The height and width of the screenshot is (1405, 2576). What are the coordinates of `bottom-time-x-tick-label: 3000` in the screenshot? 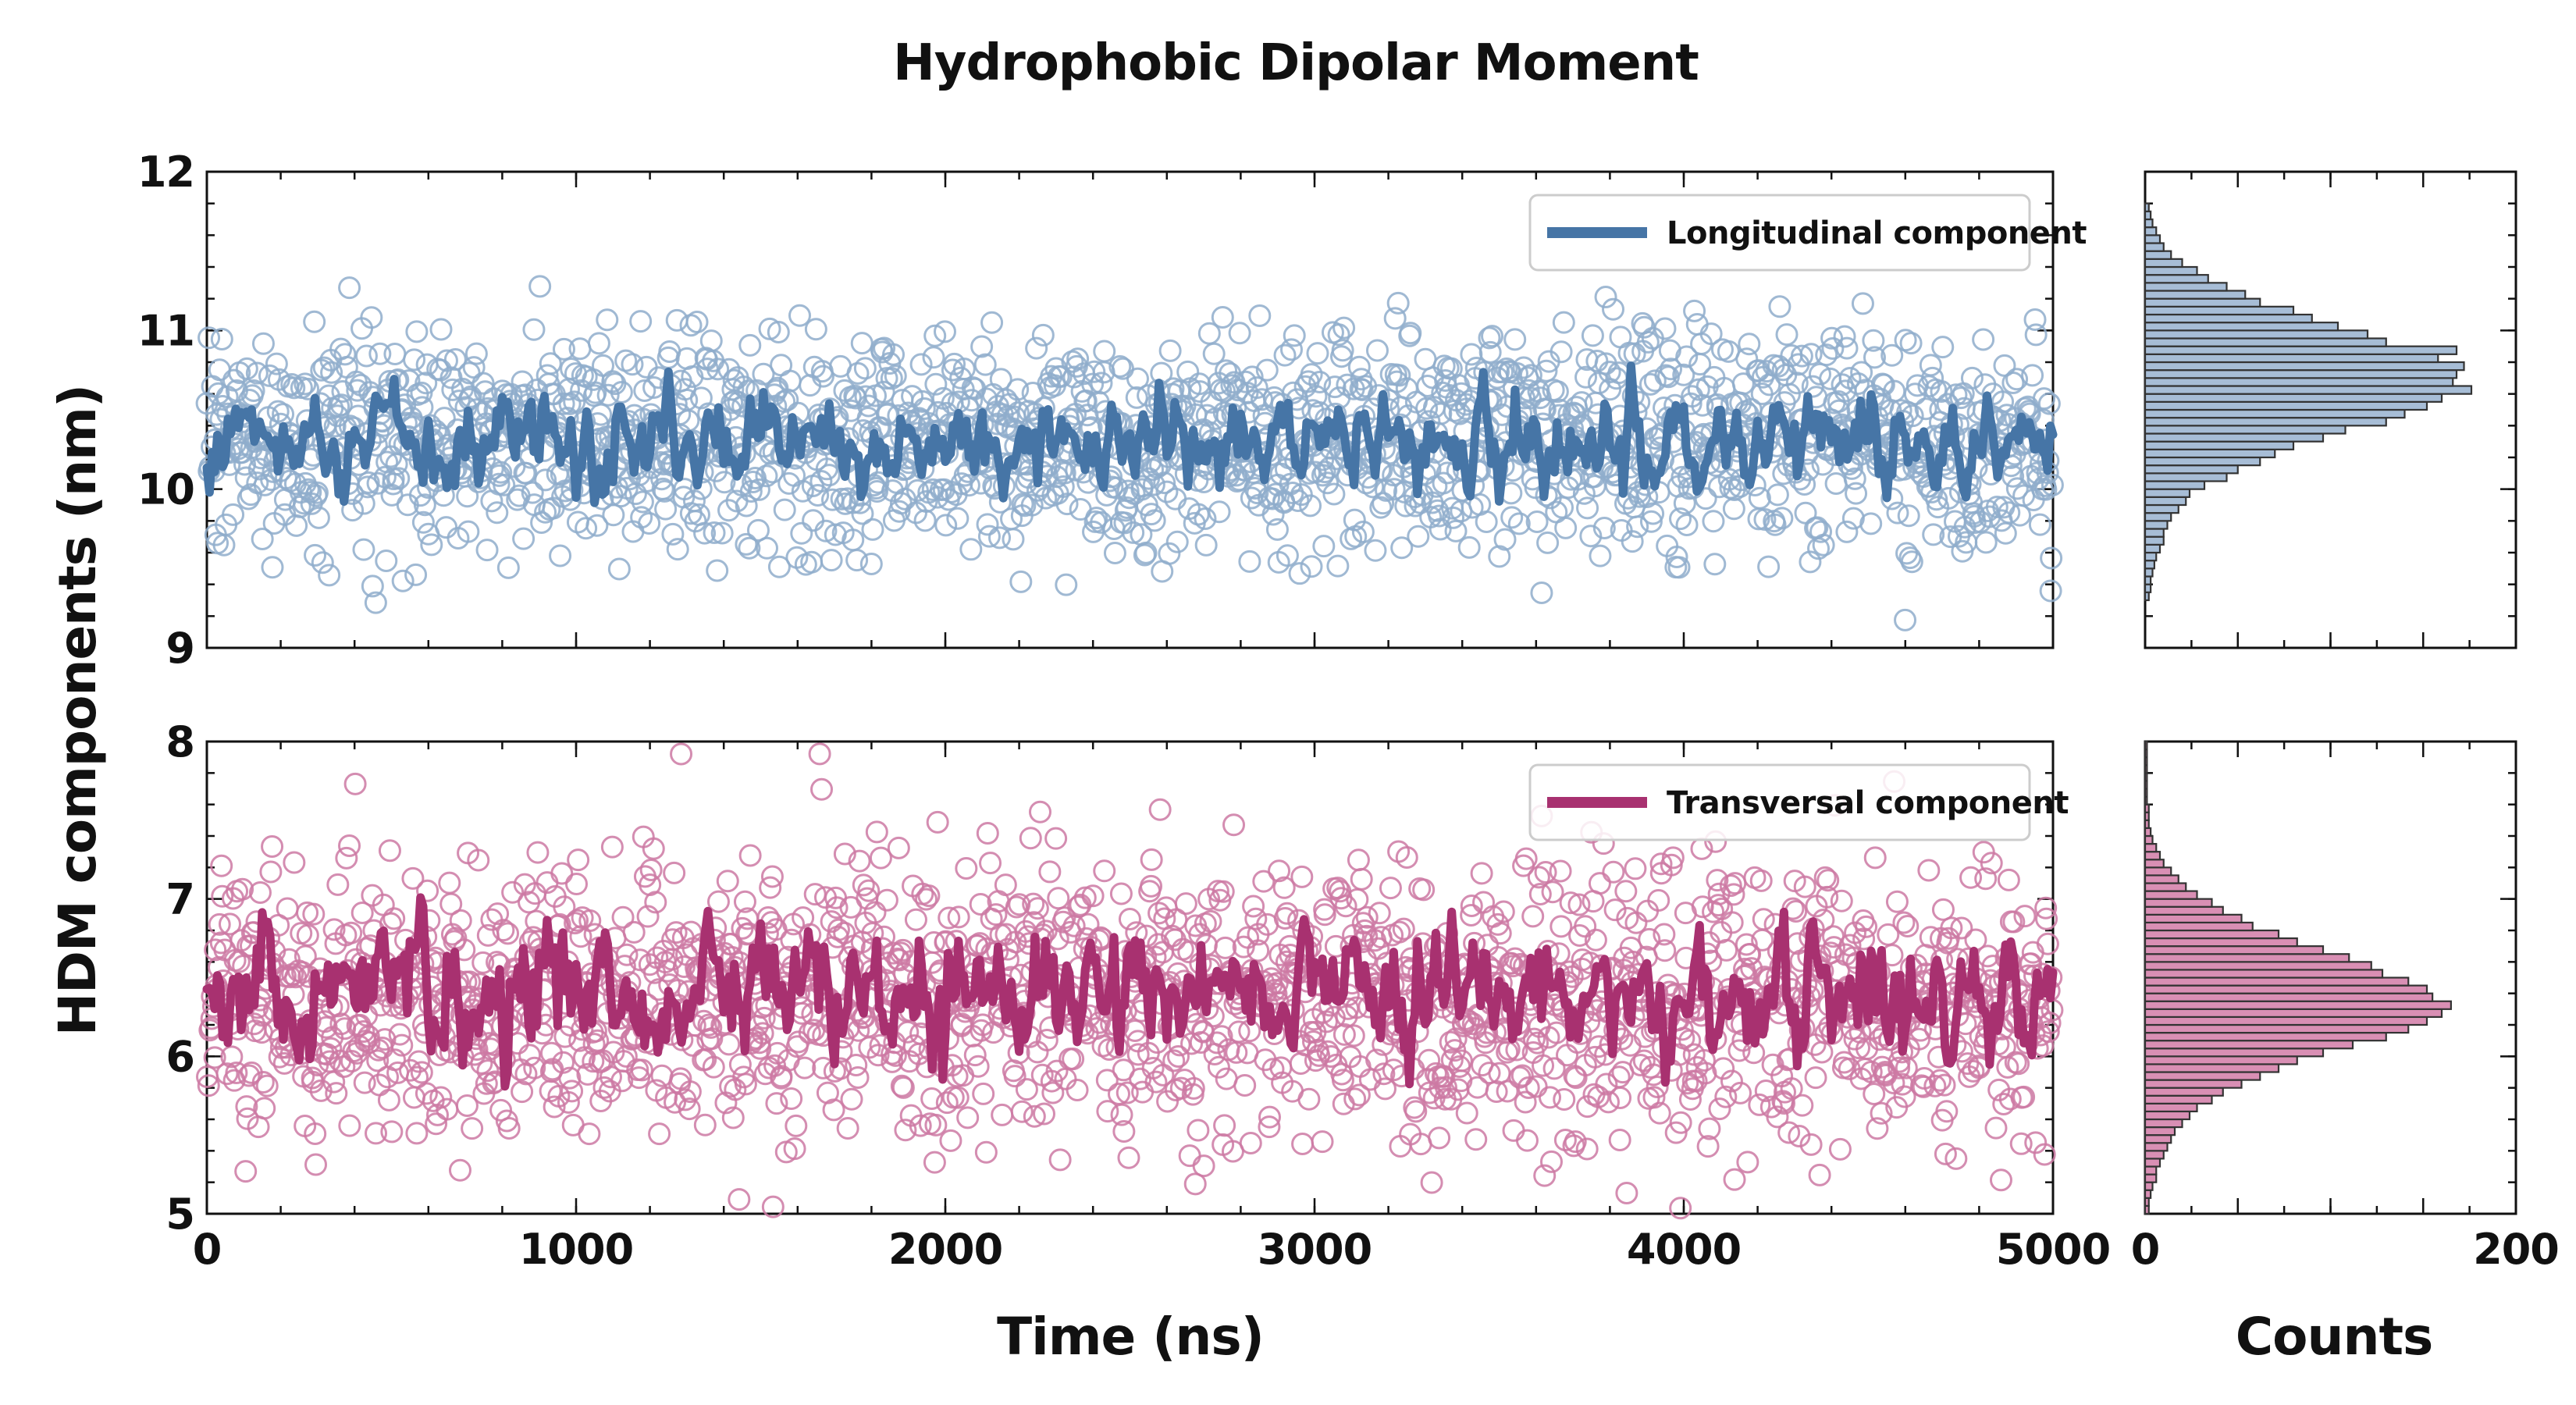 It's located at (1315, 1249).